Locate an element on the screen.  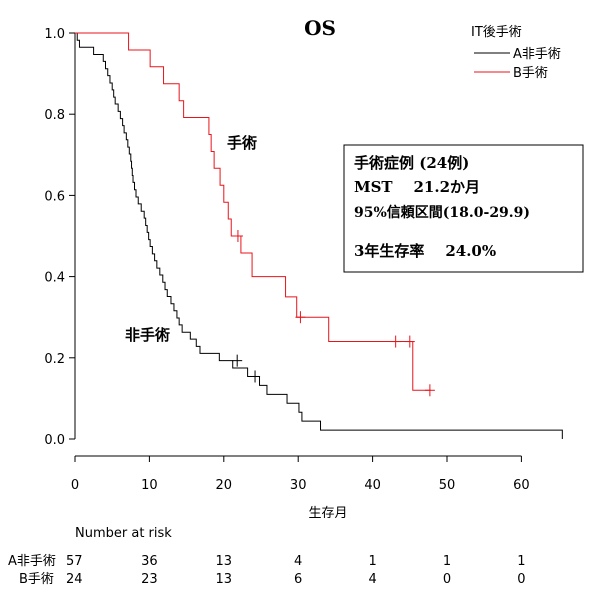
legend-label-b: B手術 is located at coordinates (530, 73).